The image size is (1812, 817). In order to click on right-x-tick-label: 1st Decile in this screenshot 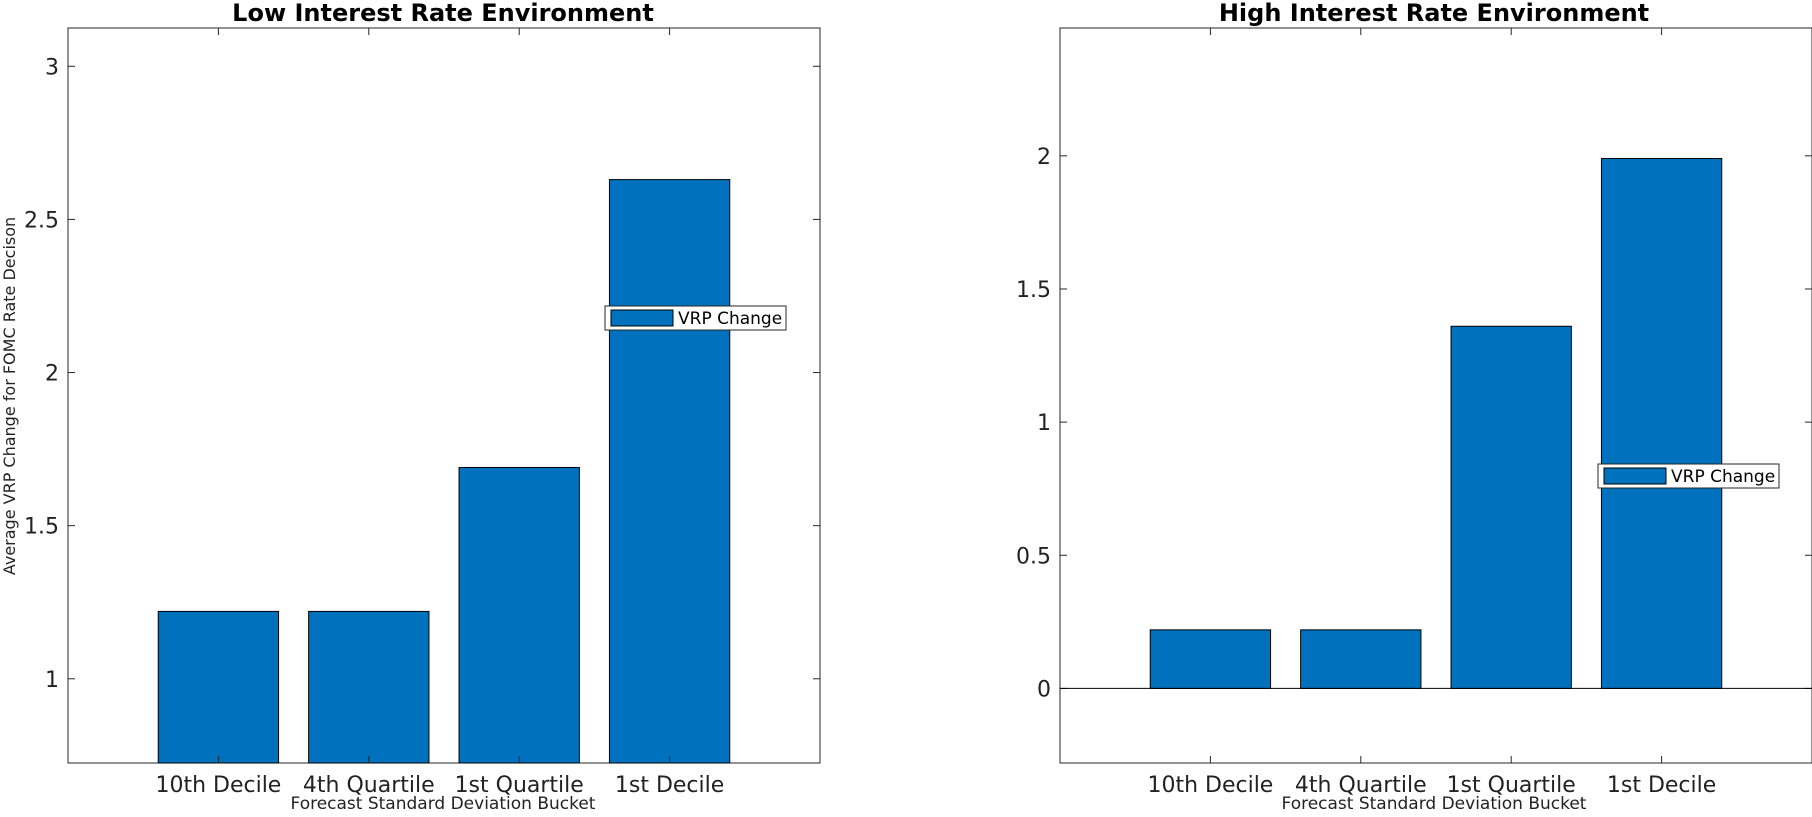, I will do `click(1661, 785)`.